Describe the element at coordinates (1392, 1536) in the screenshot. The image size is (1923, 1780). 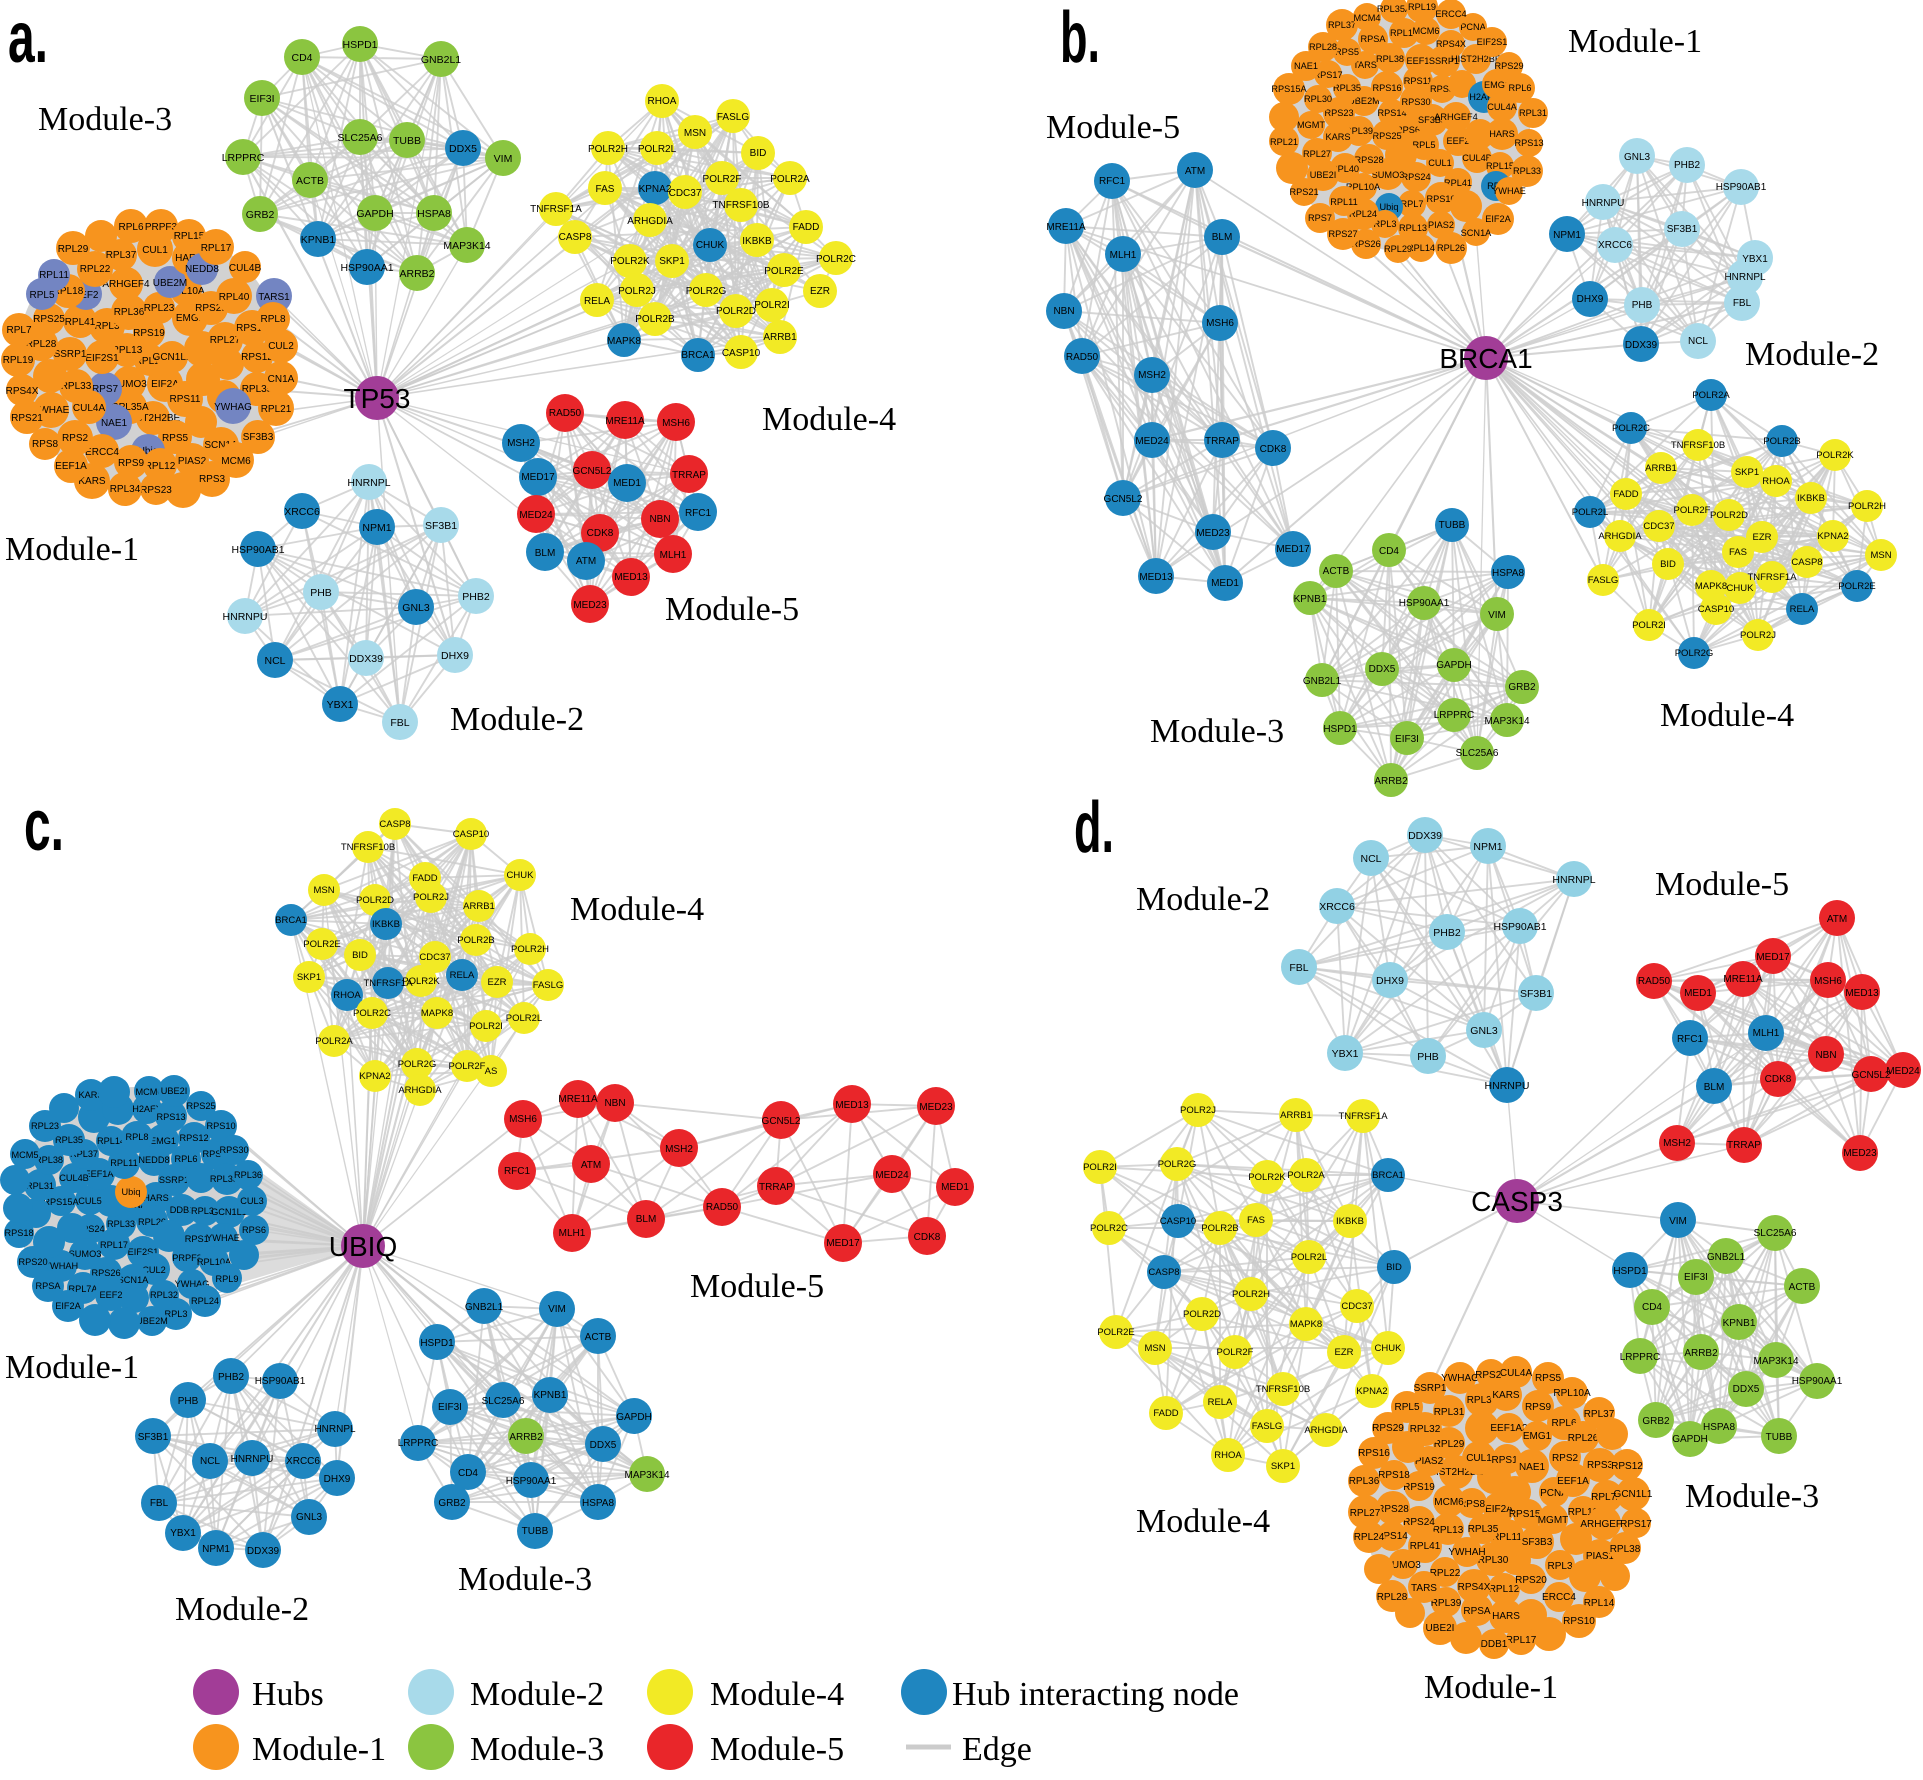
I see `svg-text: RPS14` at that location.